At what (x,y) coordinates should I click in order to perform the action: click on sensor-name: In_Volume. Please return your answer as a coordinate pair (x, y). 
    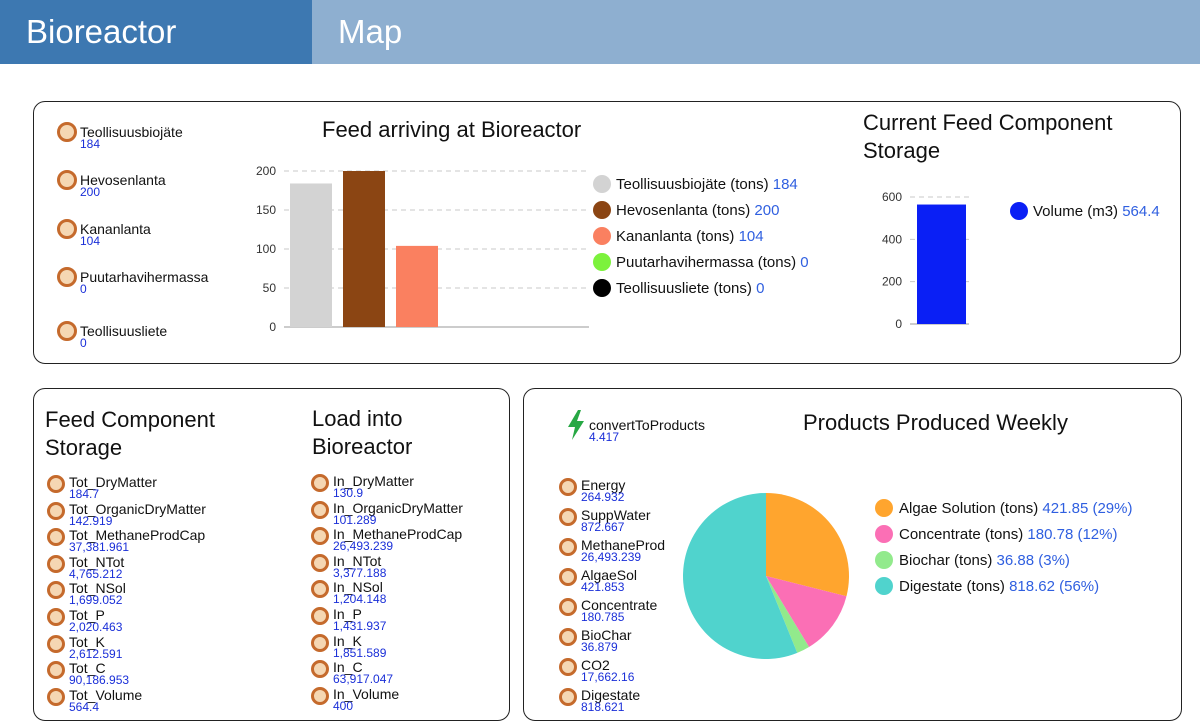
    Looking at the image, I should click on (366, 693).